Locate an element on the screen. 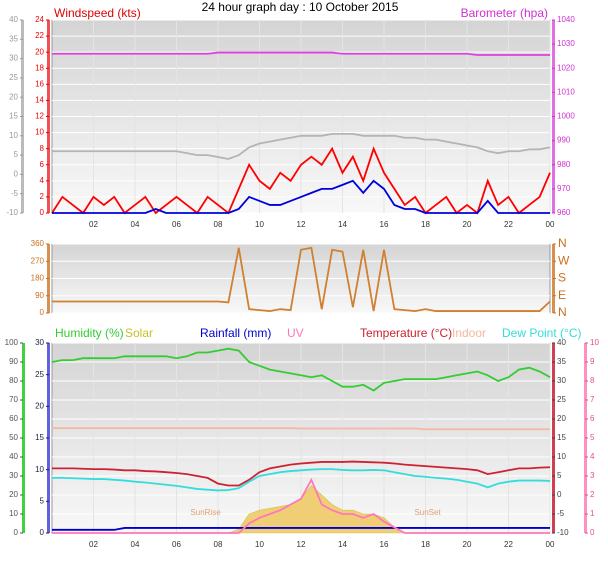 This screenshot has width=608, height=561. y4-tick-label: 3 is located at coordinates (592, 475).